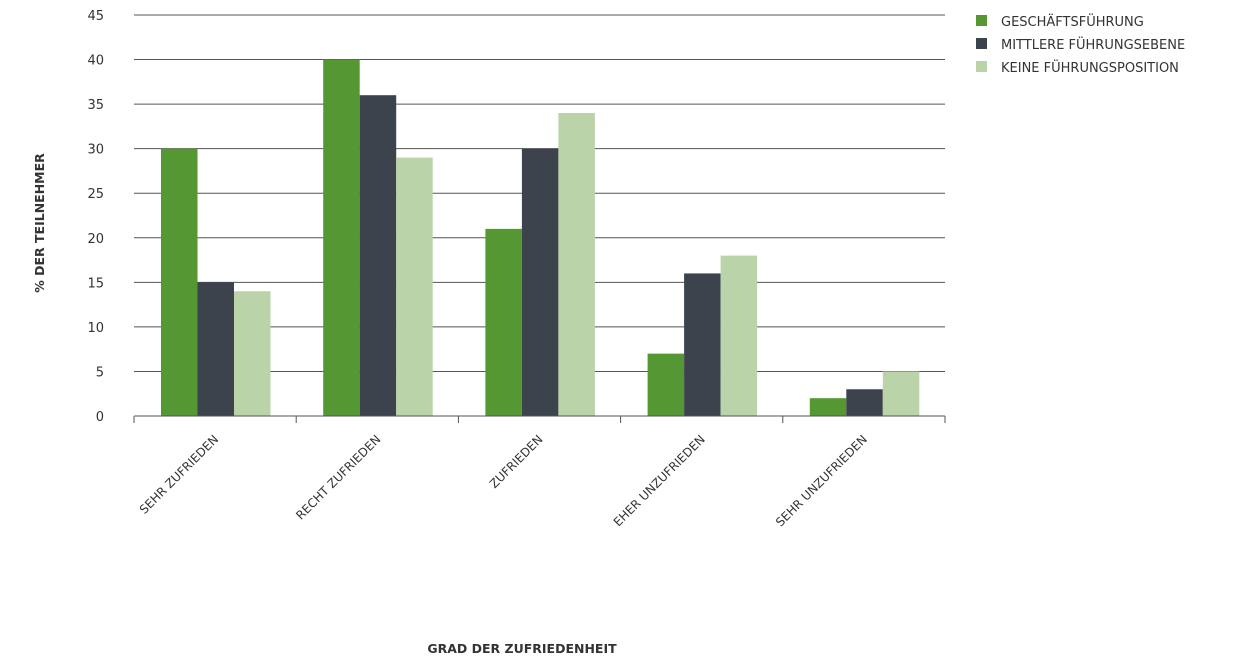  What do you see at coordinates (95, 194) in the screenshot?
I see `y-tick-label: 25` at bounding box center [95, 194].